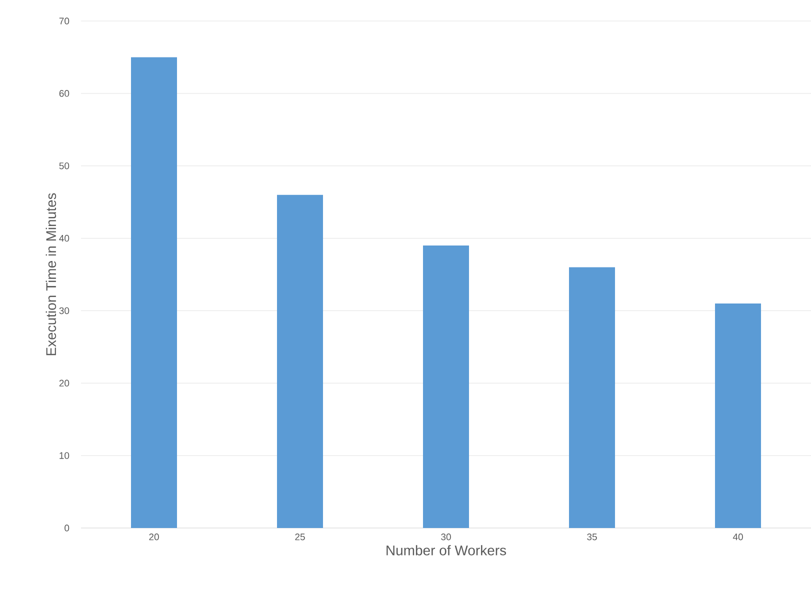  What do you see at coordinates (300, 537) in the screenshot?
I see `x-tick-label: 25` at bounding box center [300, 537].